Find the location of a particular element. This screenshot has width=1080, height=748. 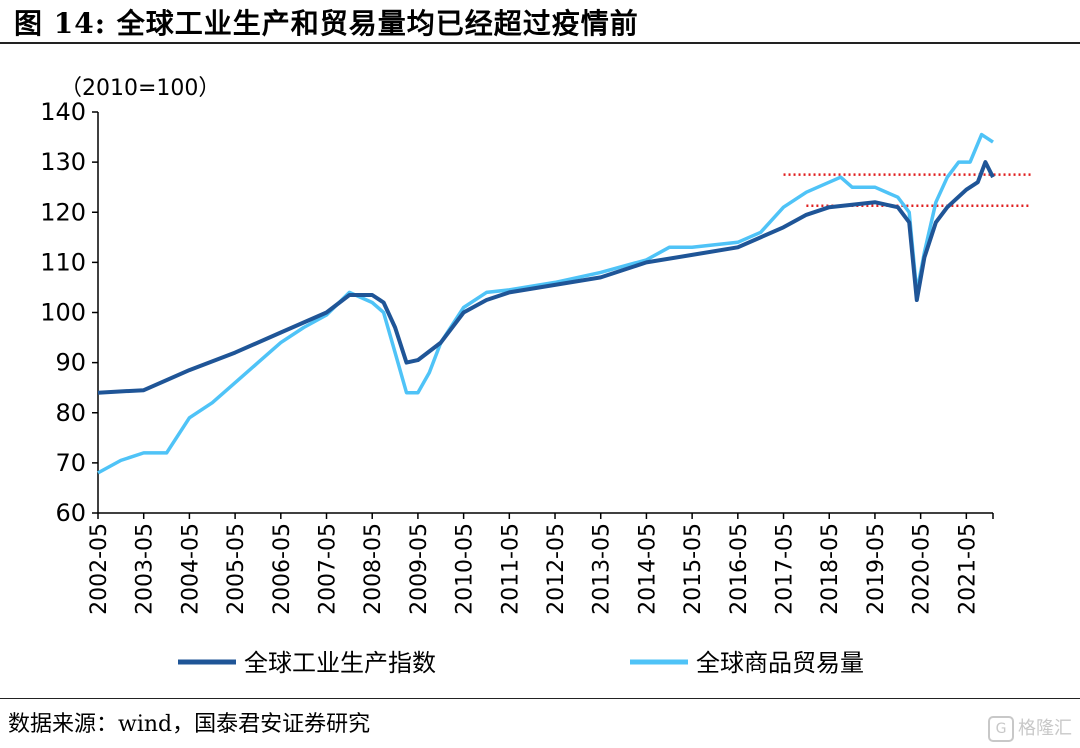

title-divider is located at coordinates (540, 43).